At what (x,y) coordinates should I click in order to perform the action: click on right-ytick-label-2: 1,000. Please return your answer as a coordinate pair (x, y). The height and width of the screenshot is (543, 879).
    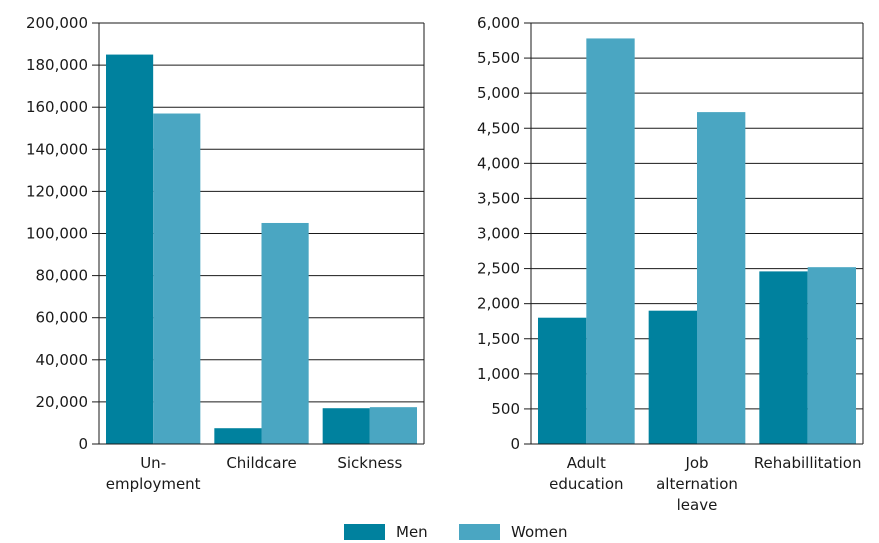
    Looking at the image, I should click on (498, 374).